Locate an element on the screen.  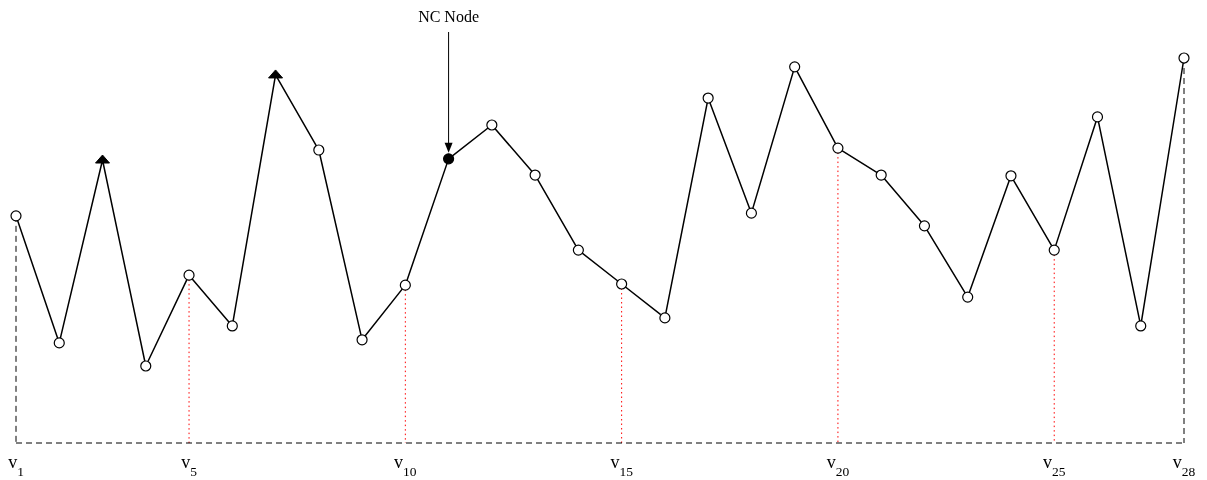
x-tick-label: v$_{5}$ is located at coordinates (189, 465).